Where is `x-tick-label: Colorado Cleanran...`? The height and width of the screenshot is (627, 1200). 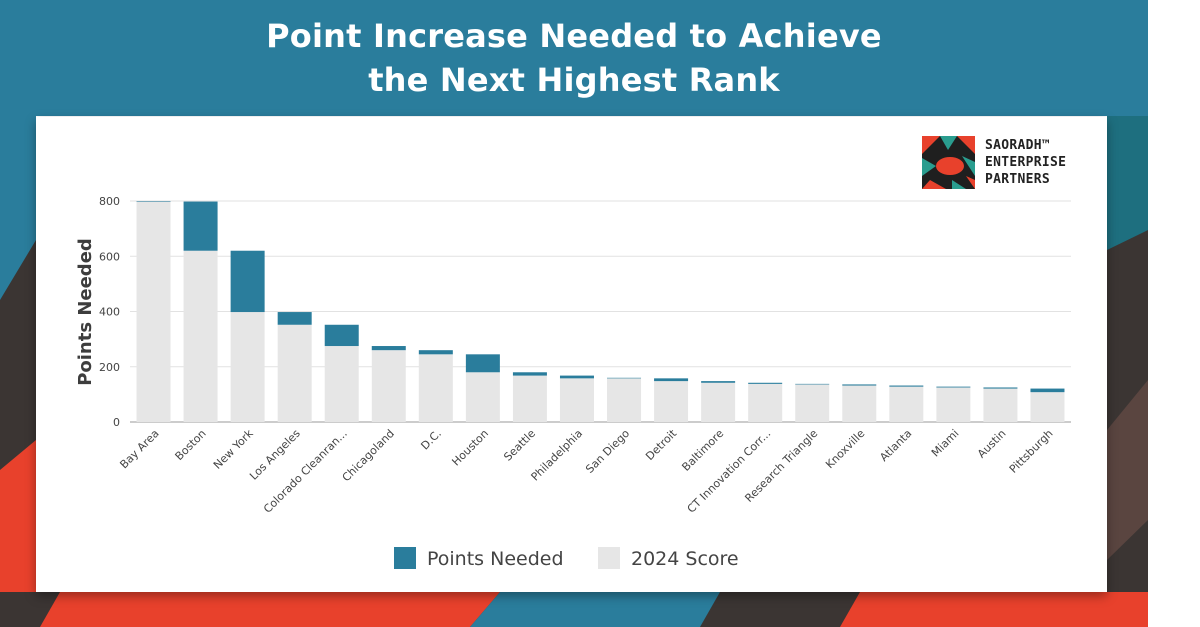 x-tick-label: Colorado Cleanran... is located at coordinates (305, 471).